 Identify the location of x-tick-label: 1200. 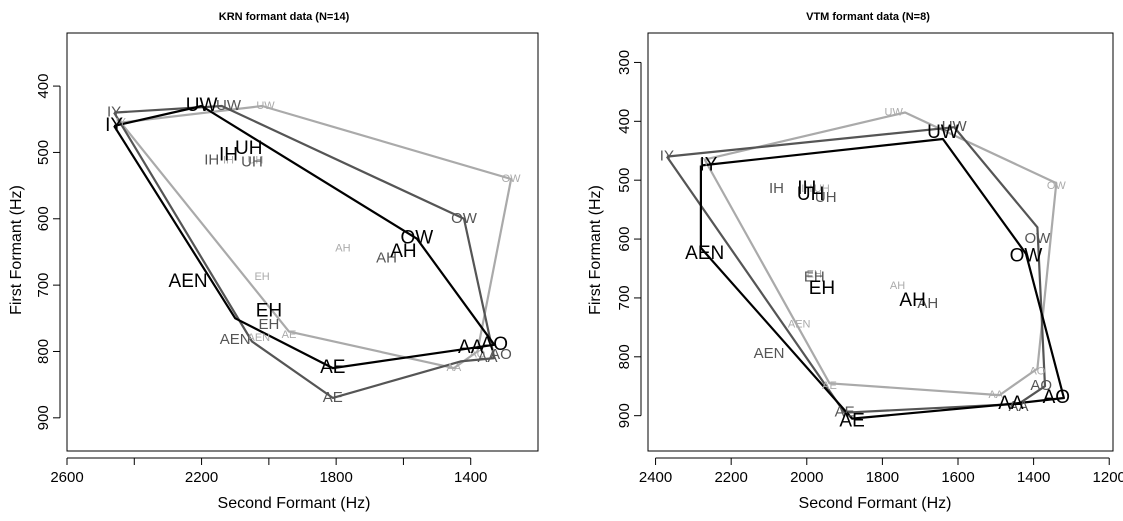
(1108, 477).